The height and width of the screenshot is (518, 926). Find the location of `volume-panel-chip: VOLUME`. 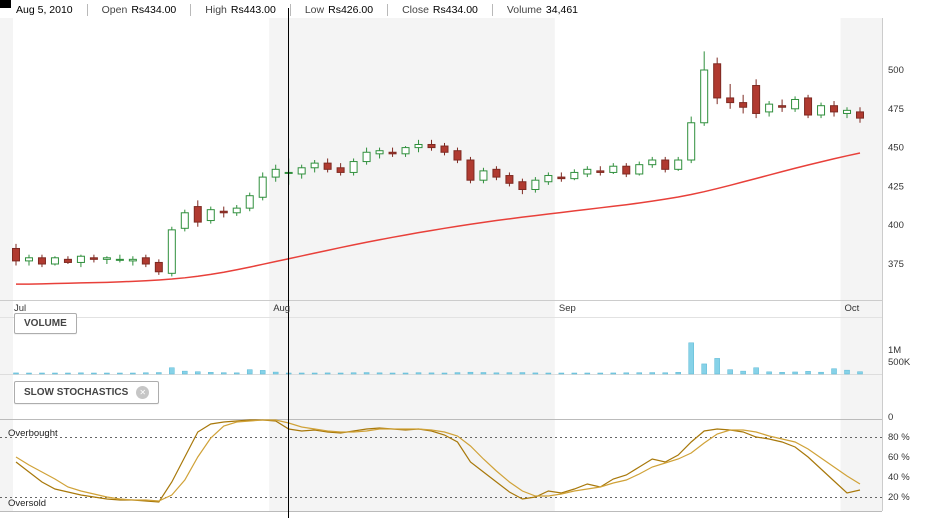

volume-panel-chip: VOLUME is located at coordinates (45, 323).